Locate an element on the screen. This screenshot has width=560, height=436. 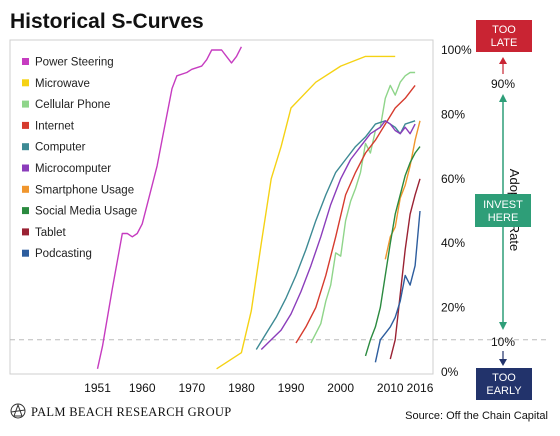
logo-text: PALM BEACH RESEARCH GROUP is located at coordinates (131, 412).